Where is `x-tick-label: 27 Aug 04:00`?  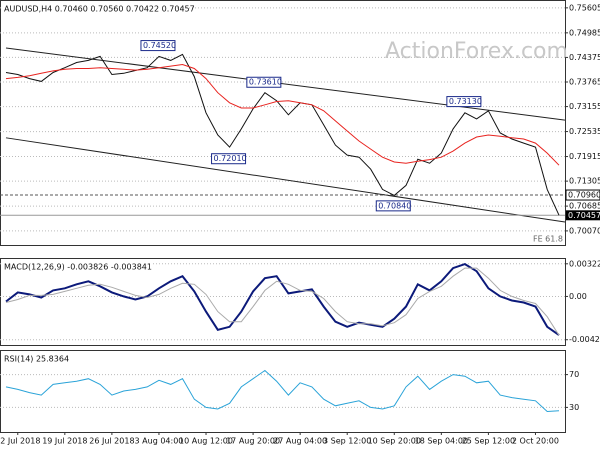
x-tick-label: 27 Aug 04:00 is located at coordinates (300, 441).